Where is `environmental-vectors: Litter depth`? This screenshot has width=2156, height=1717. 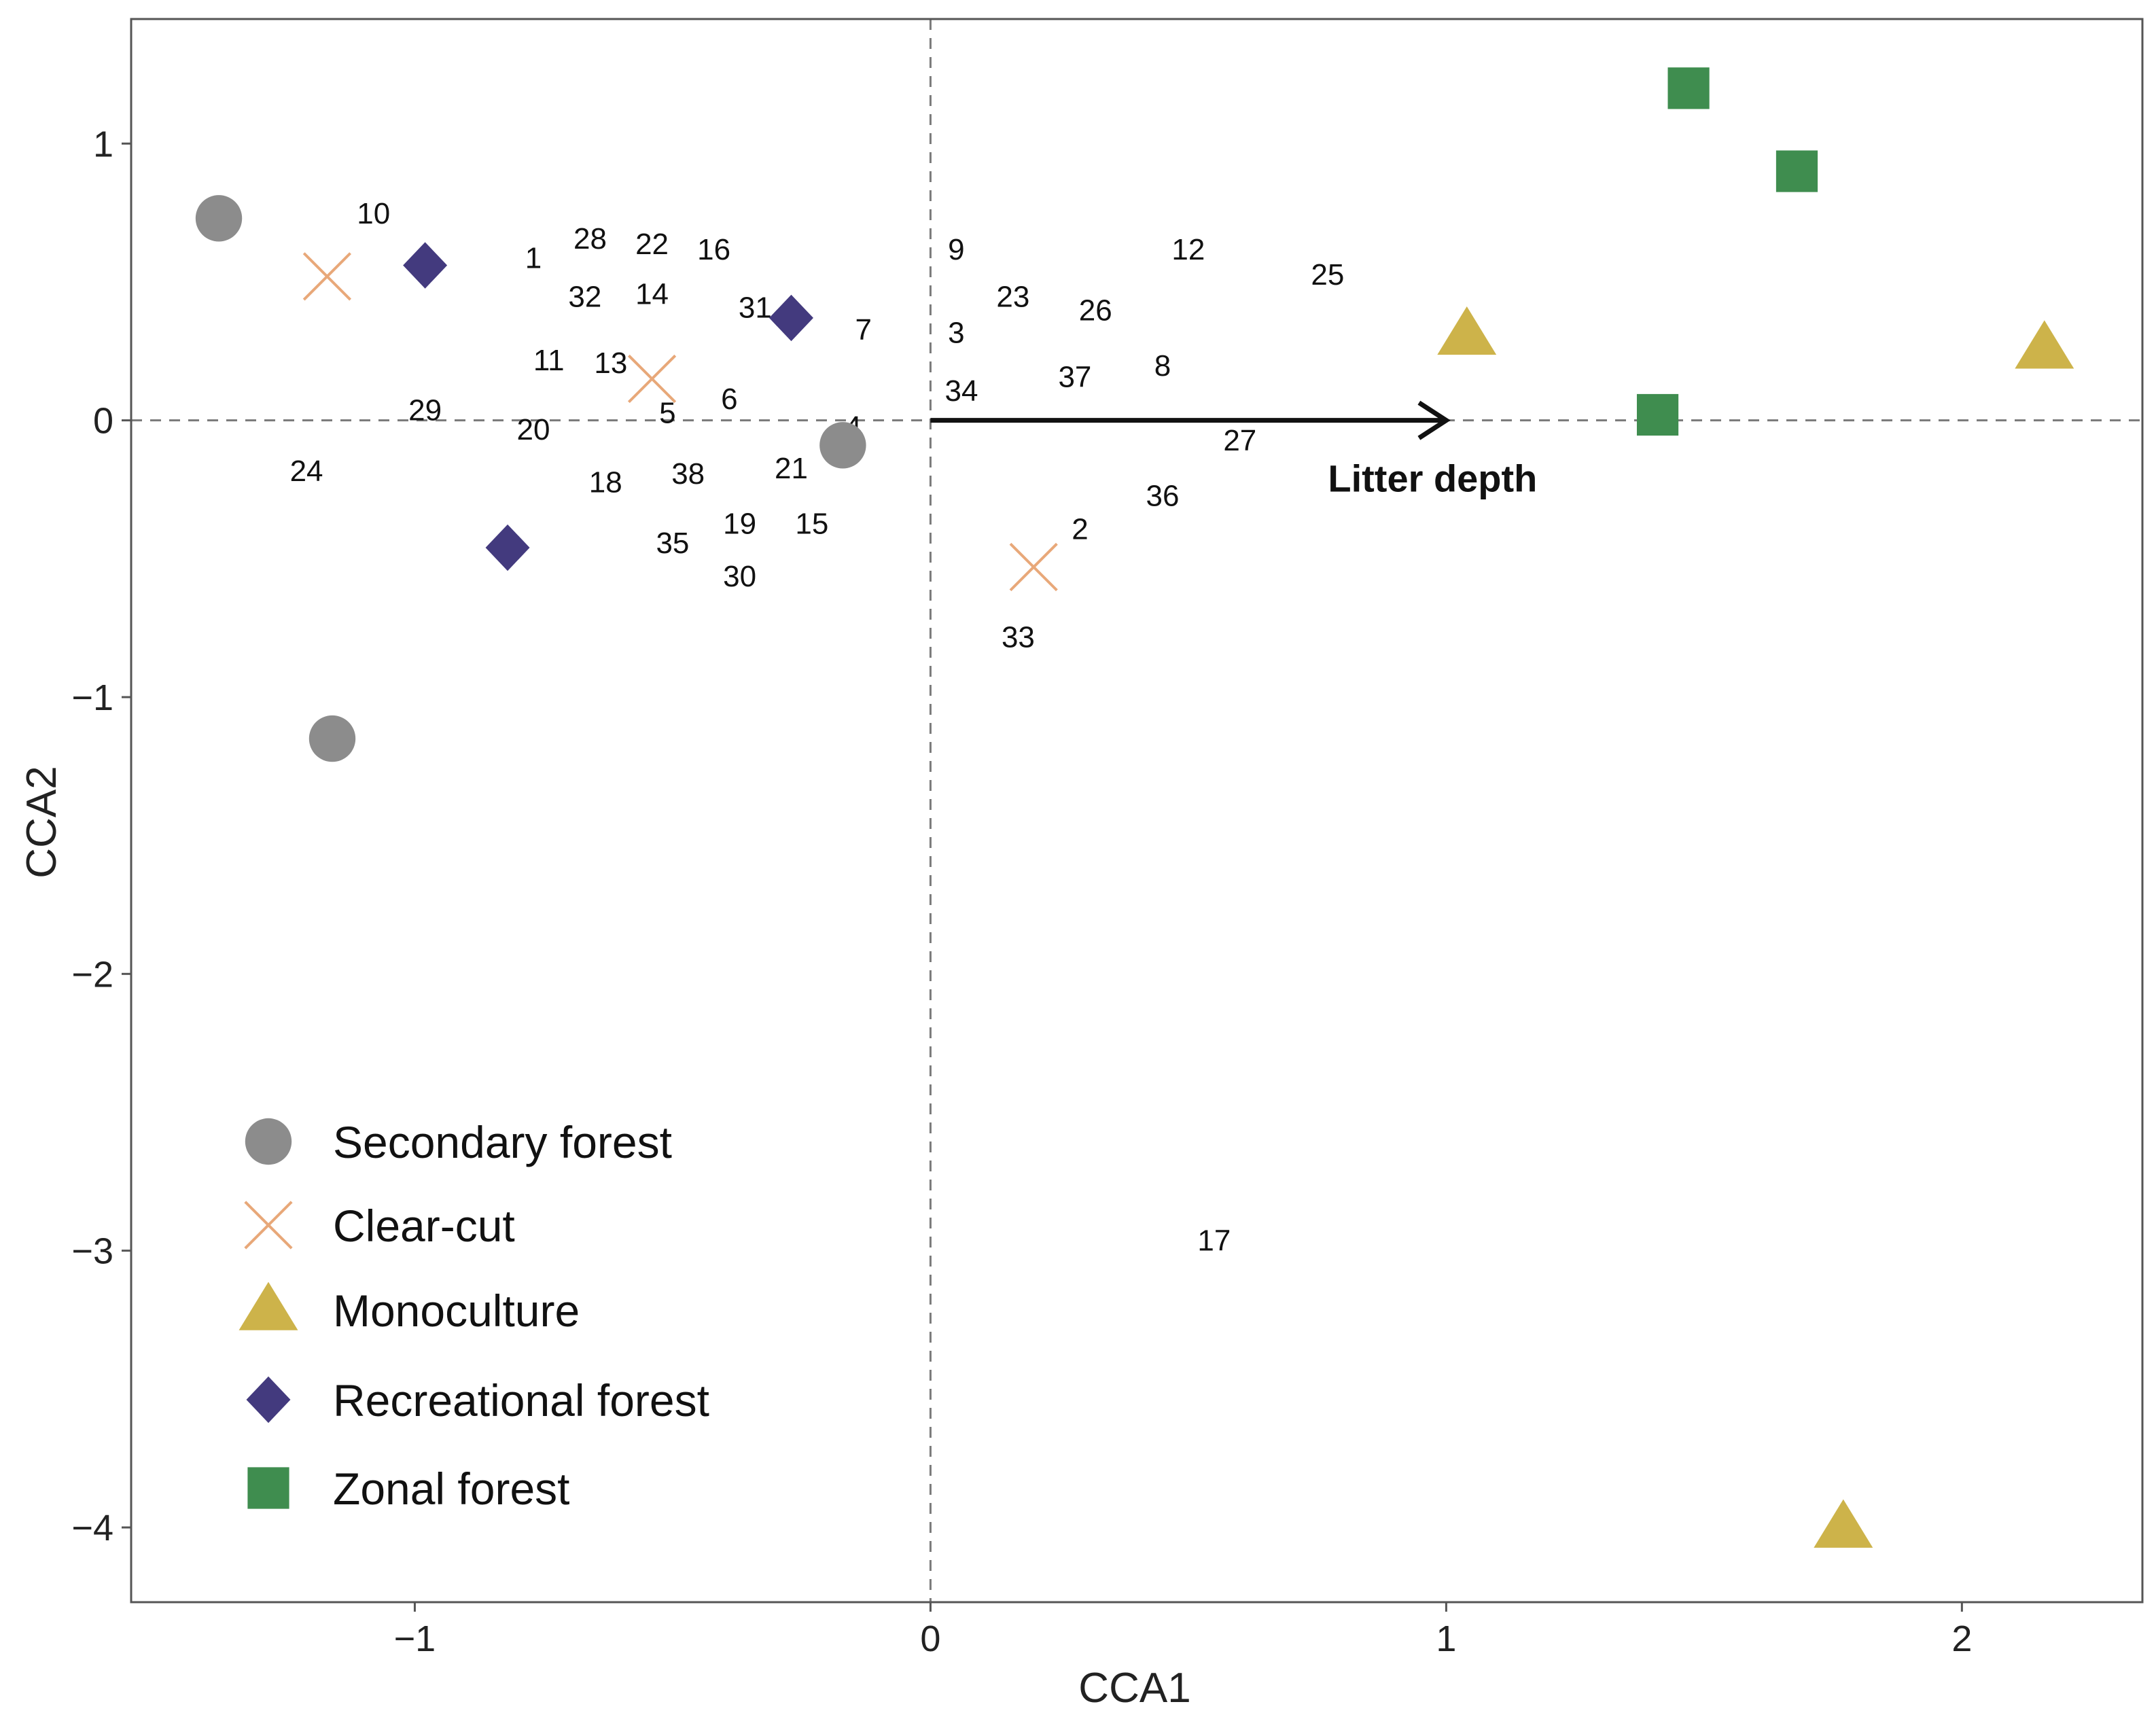 environmental-vectors: Litter depth is located at coordinates (1233, 450).